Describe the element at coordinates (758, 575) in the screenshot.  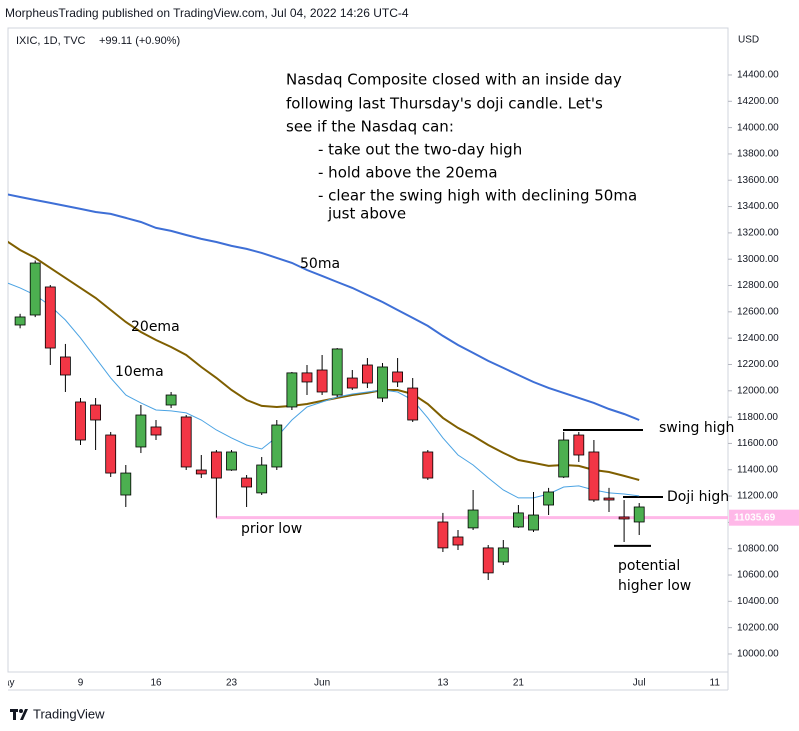
I see `y-tick-label: 10600.00` at that location.